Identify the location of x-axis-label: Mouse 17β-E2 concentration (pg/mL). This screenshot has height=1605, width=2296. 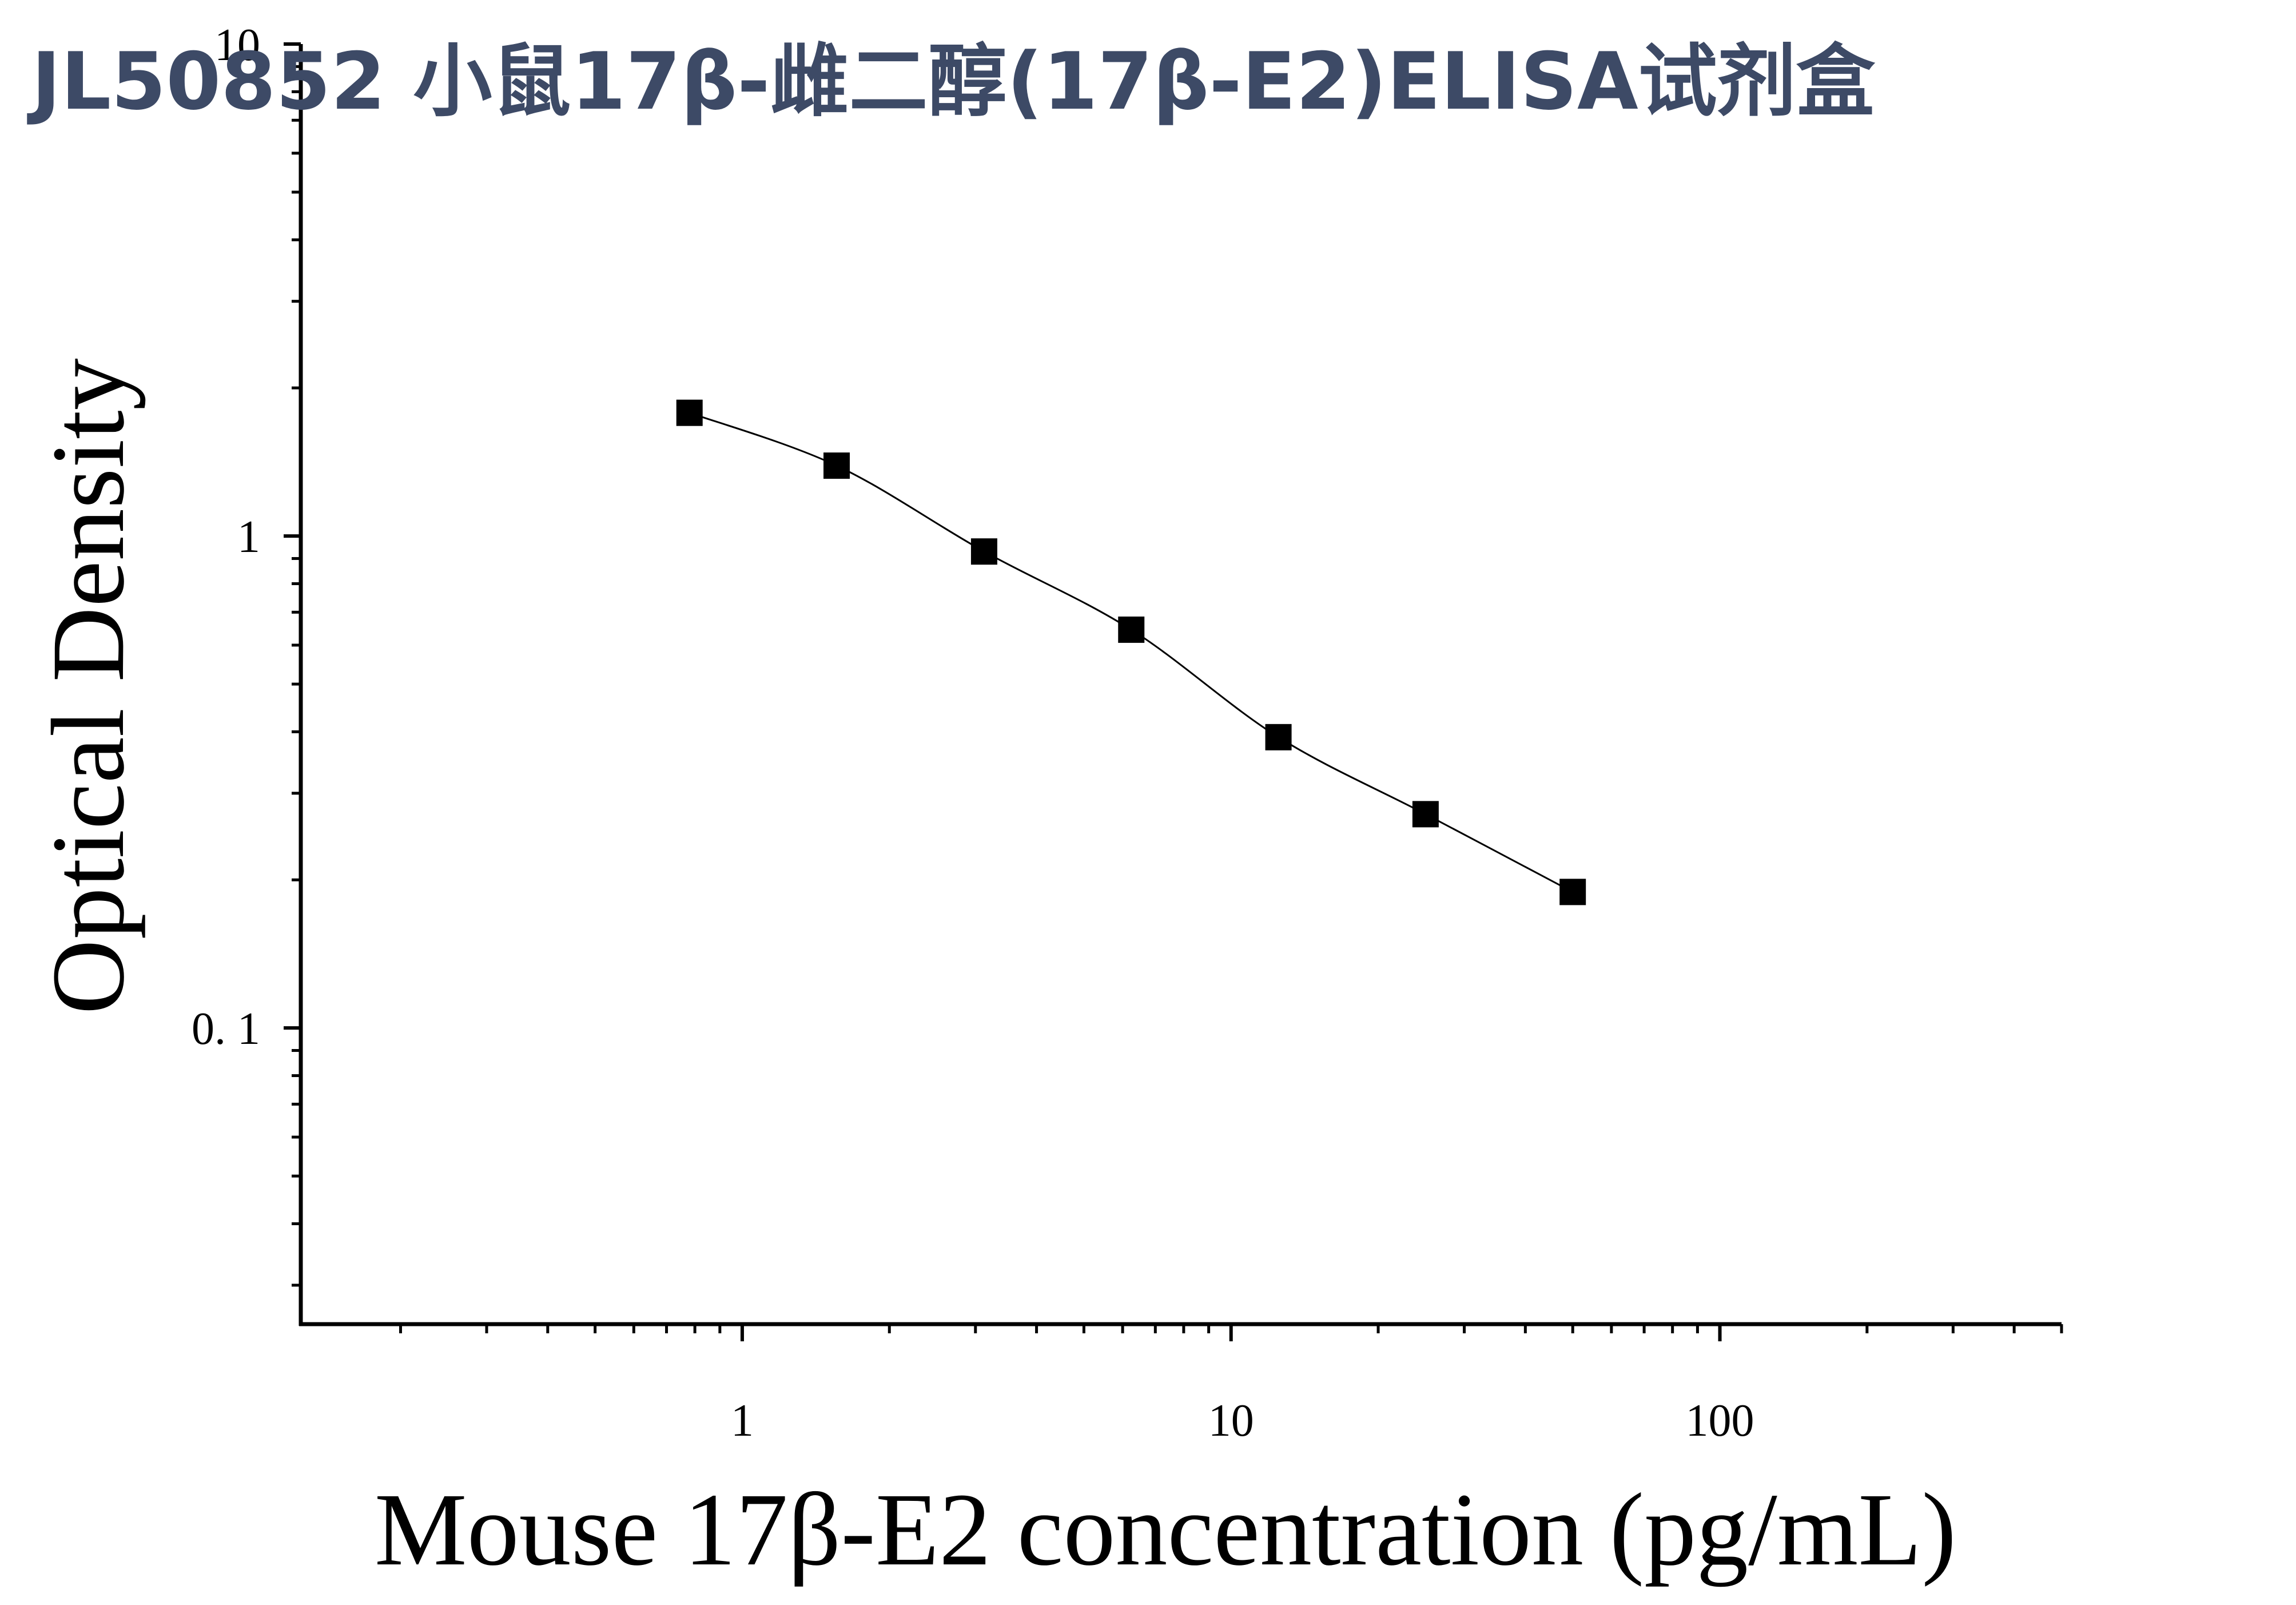
(1166, 1529).